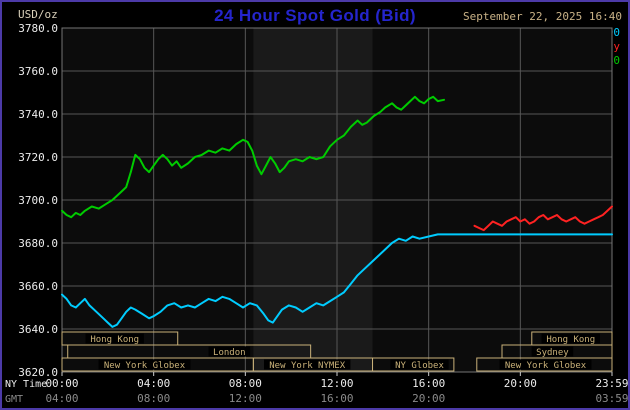  What do you see at coordinates (62, 398) in the screenshot?
I see `x-axis-label-gmt: 04:00` at bounding box center [62, 398].